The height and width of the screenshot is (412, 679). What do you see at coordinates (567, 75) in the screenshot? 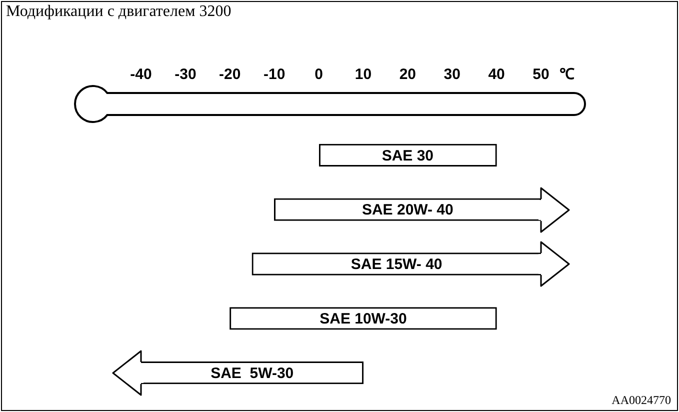
I see `x-axis-title: ℃` at bounding box center [567, 75].